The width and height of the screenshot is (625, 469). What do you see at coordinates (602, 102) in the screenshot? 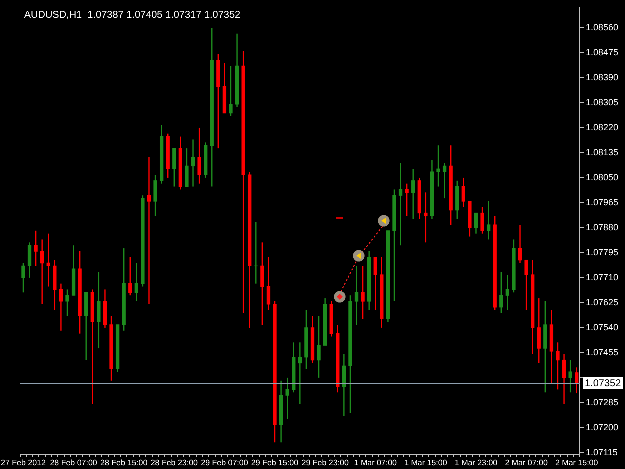
I see `y-tick-label: 1.08305` at bounding box center [602, 102].